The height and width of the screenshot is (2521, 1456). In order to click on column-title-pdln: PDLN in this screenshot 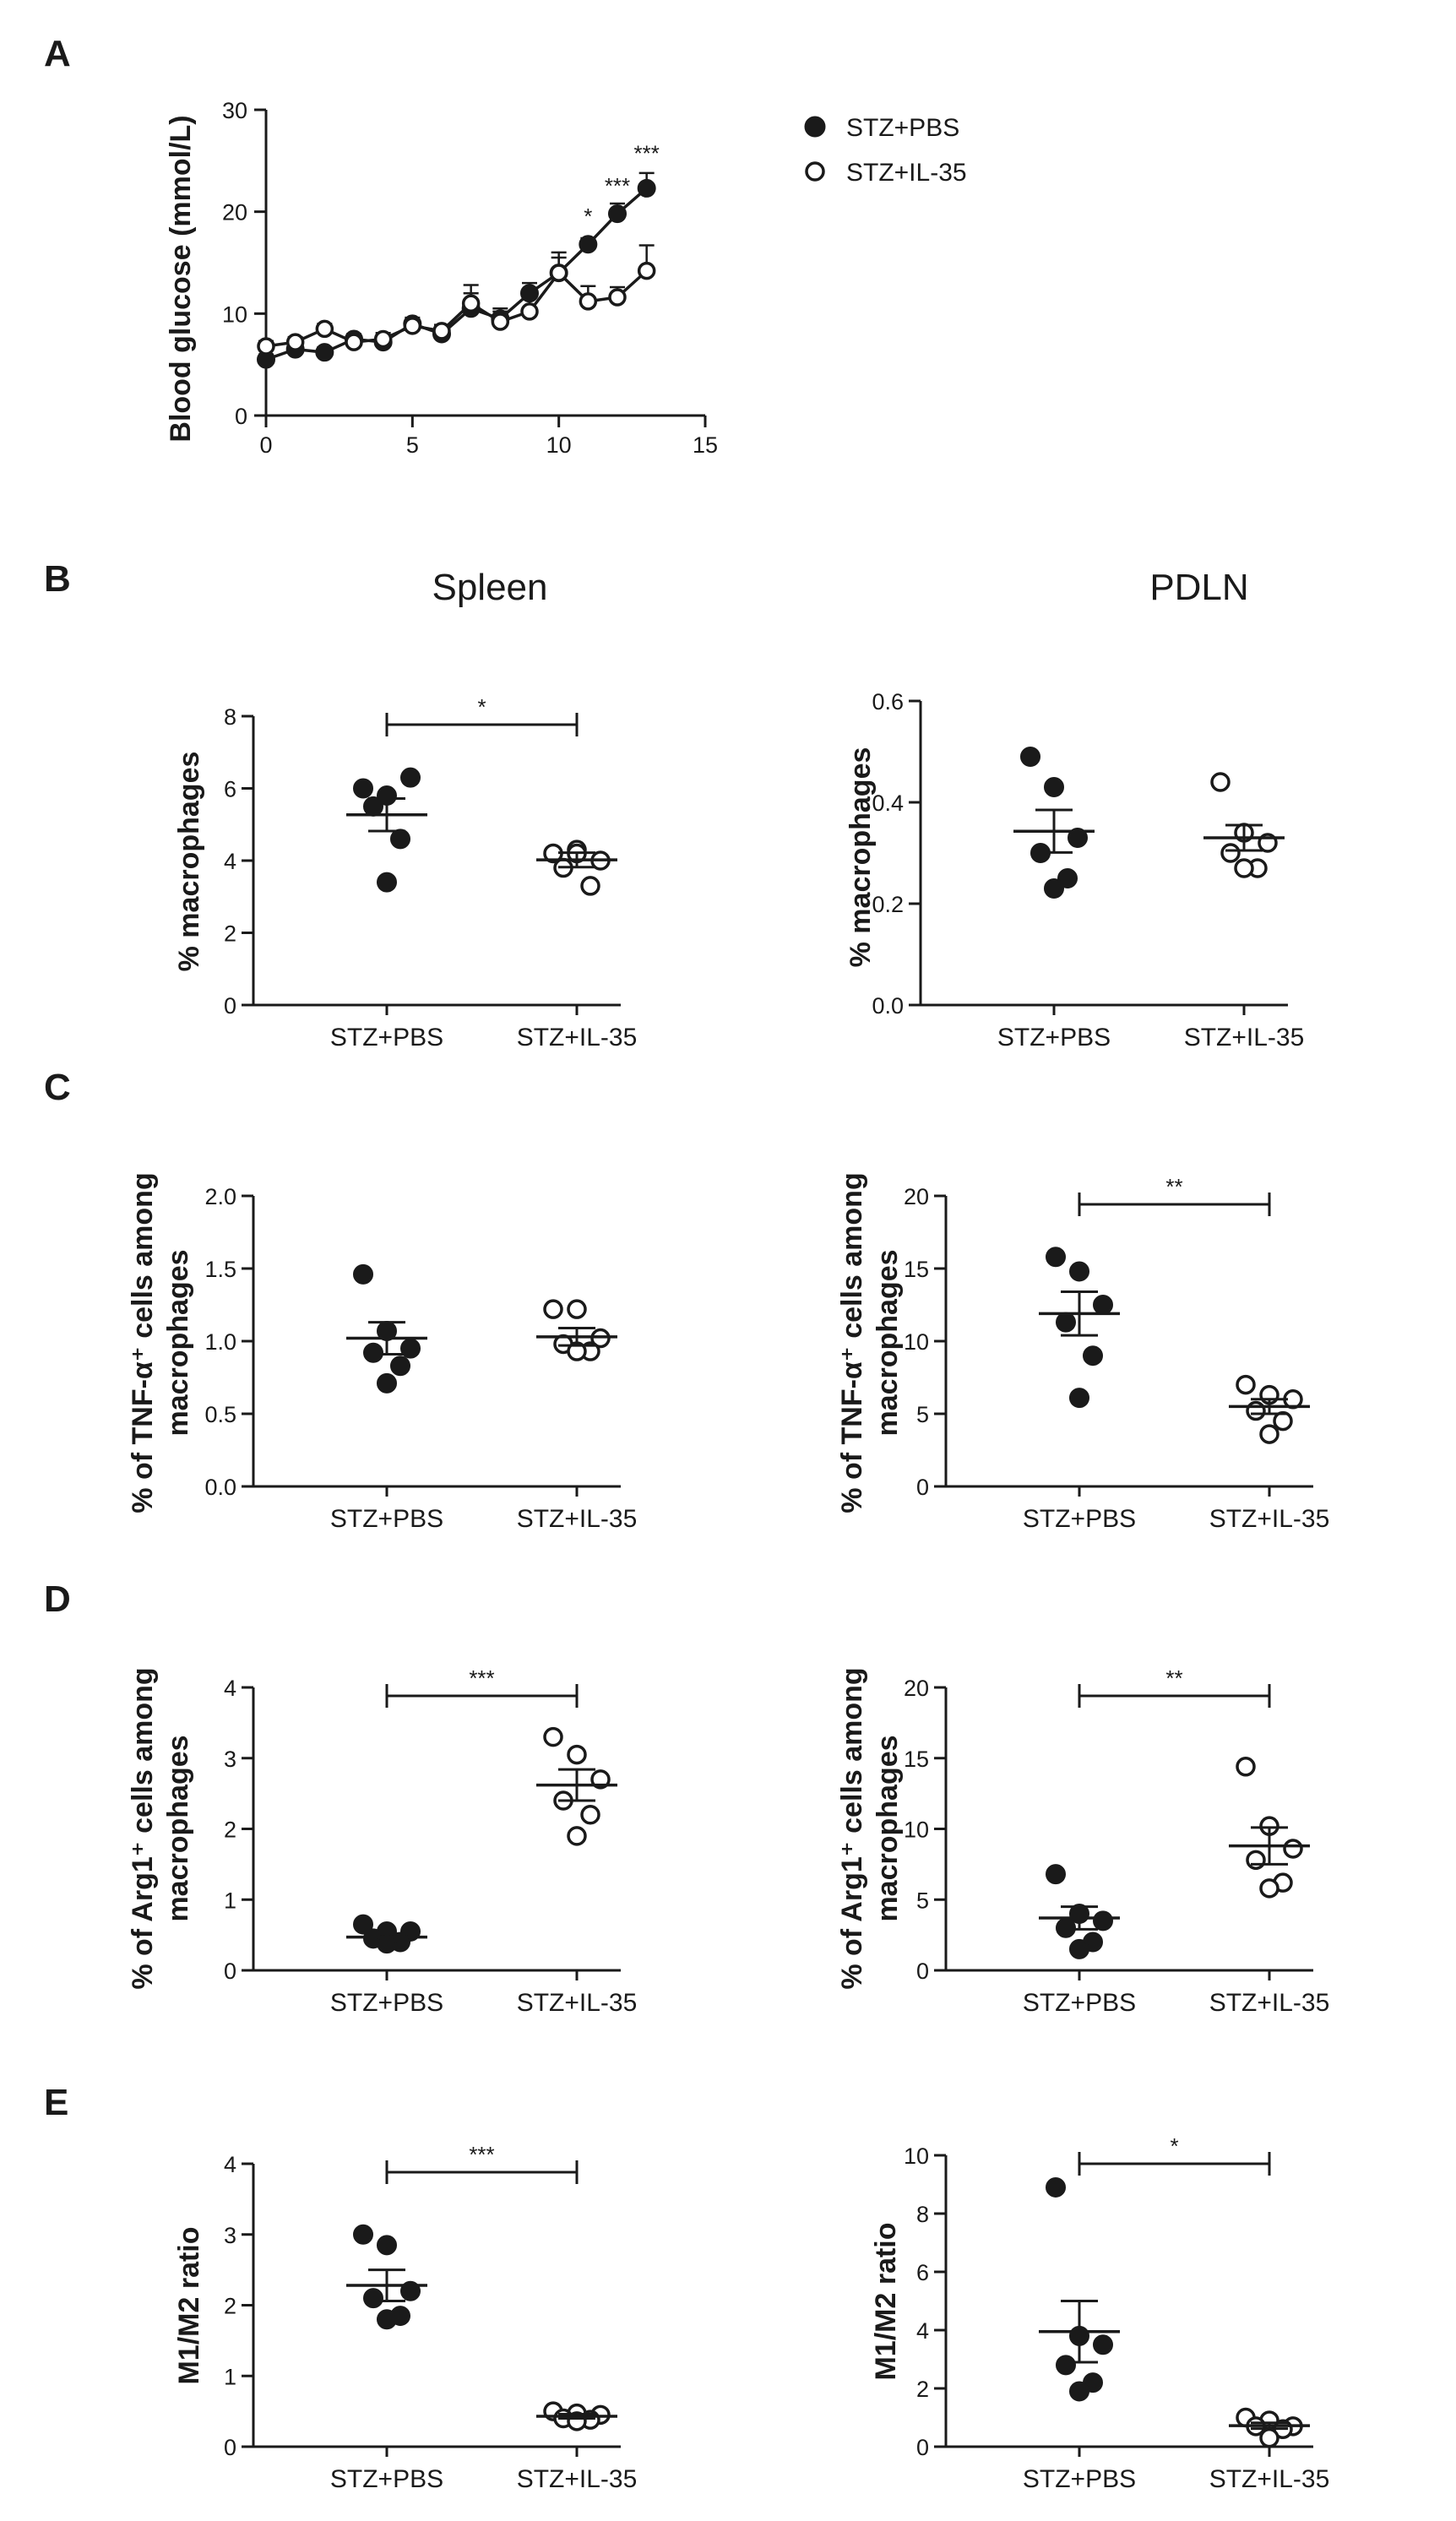, I will do `click(1198, 587)`.